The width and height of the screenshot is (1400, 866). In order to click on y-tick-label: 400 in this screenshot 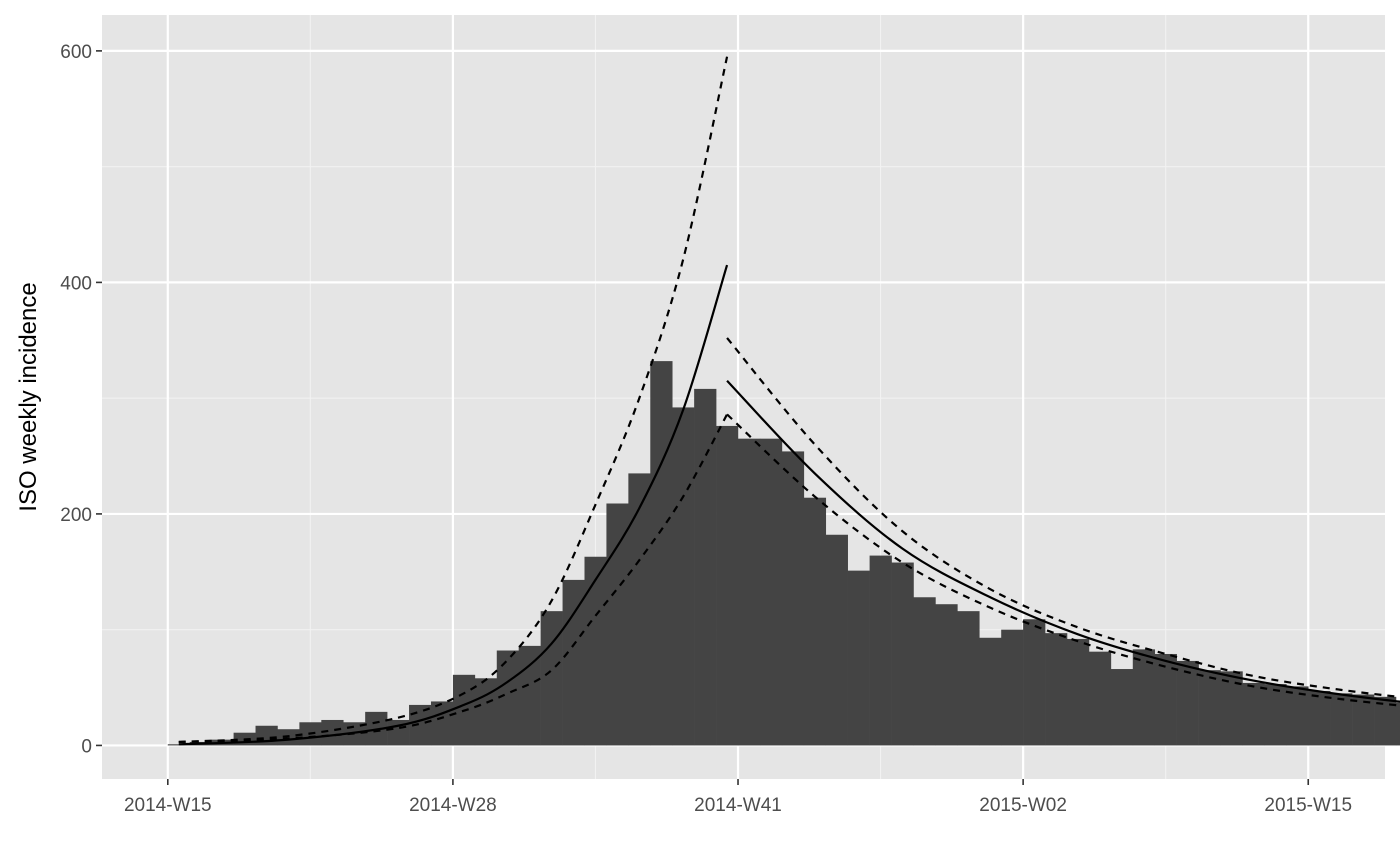, I will do `click(76, 283)`.